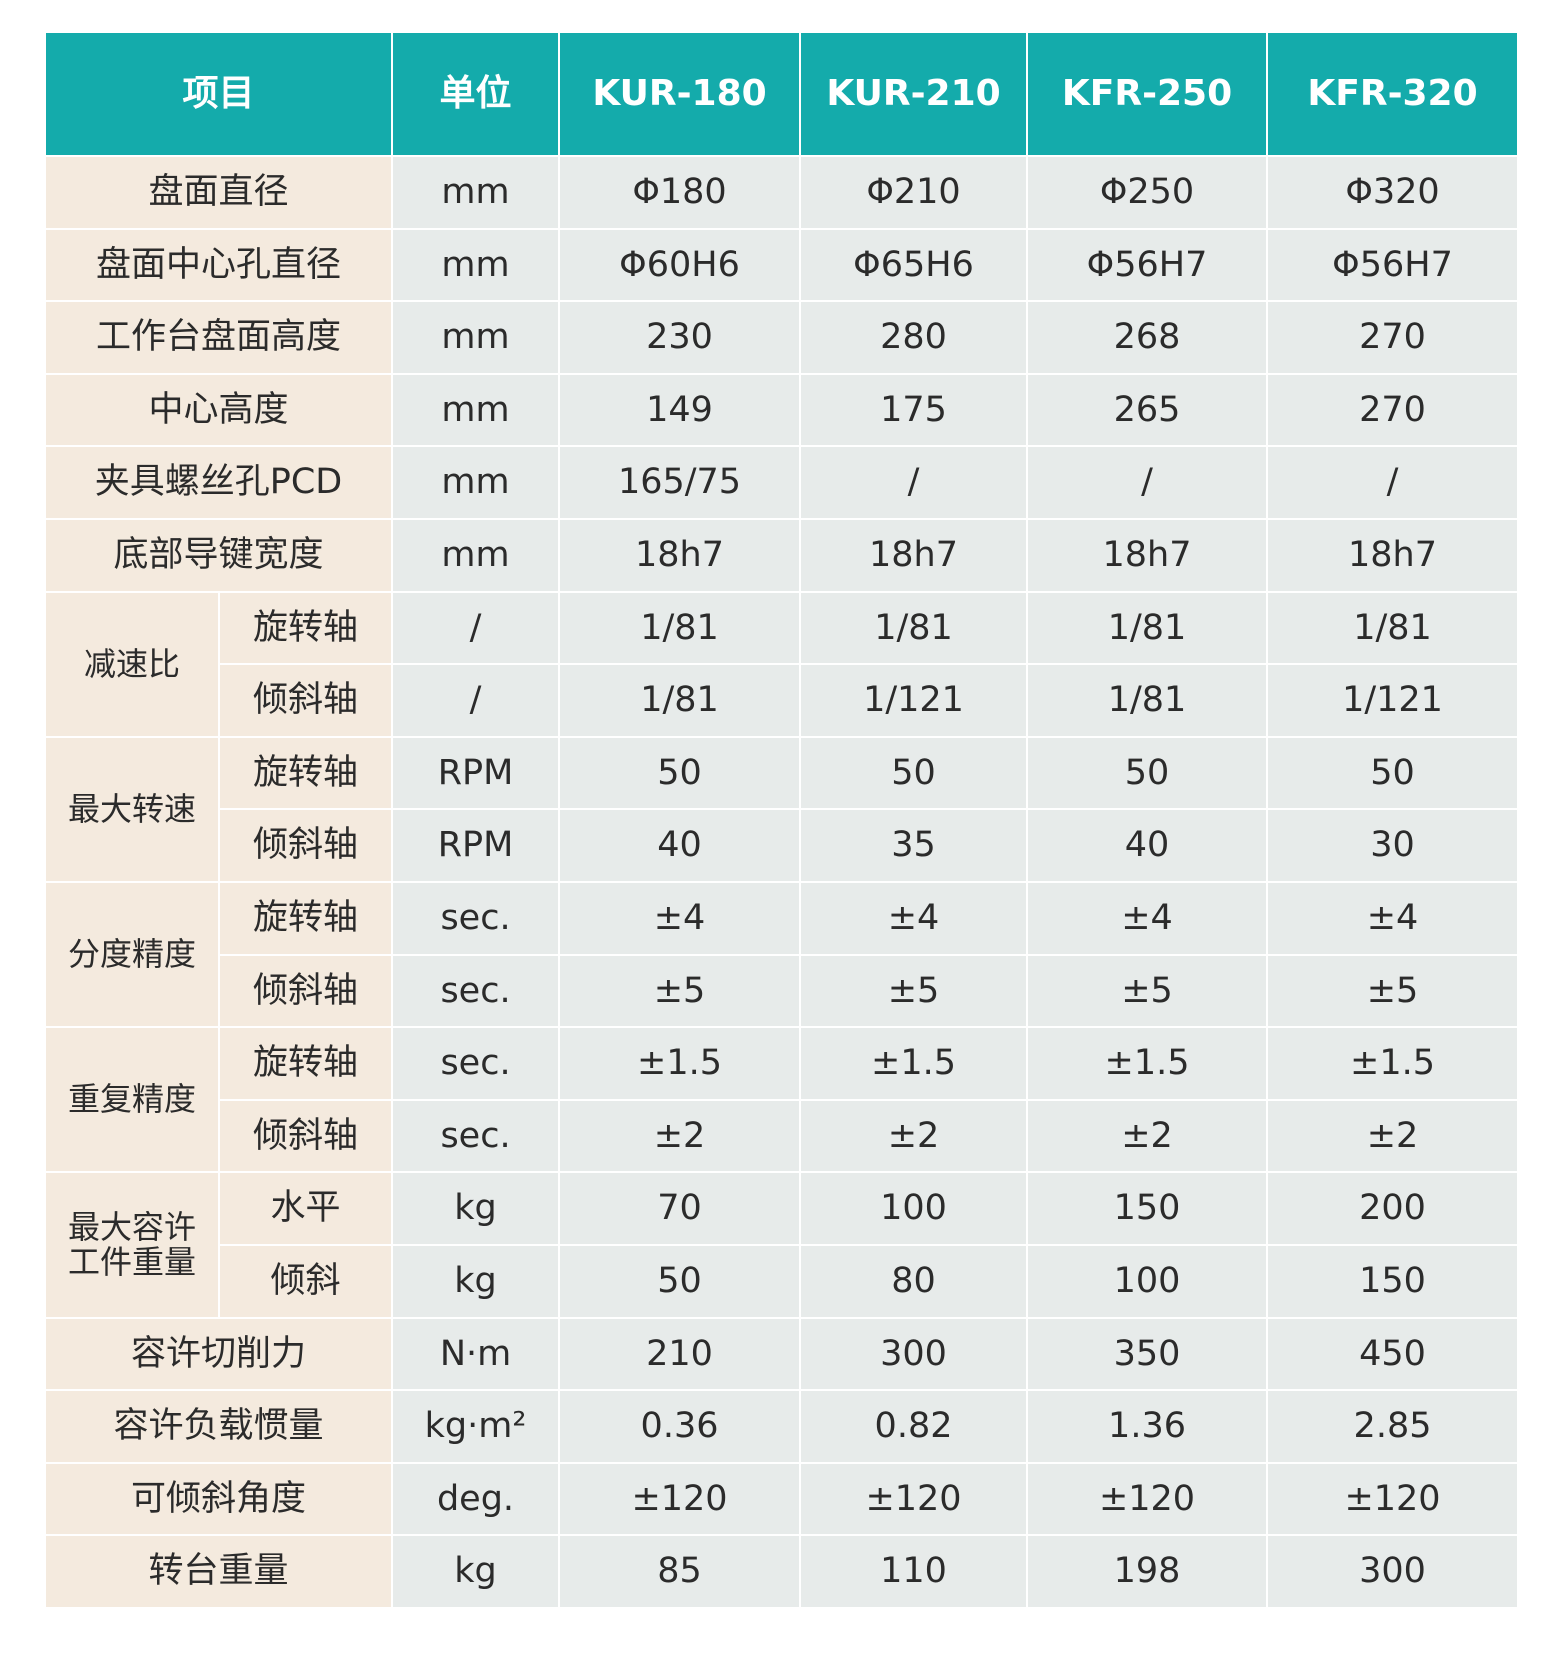  What do you see at coordinates (218, 337) in the screenshot?
I see `row-label: 工作台盘面高度` at bounding box center [218, 337].